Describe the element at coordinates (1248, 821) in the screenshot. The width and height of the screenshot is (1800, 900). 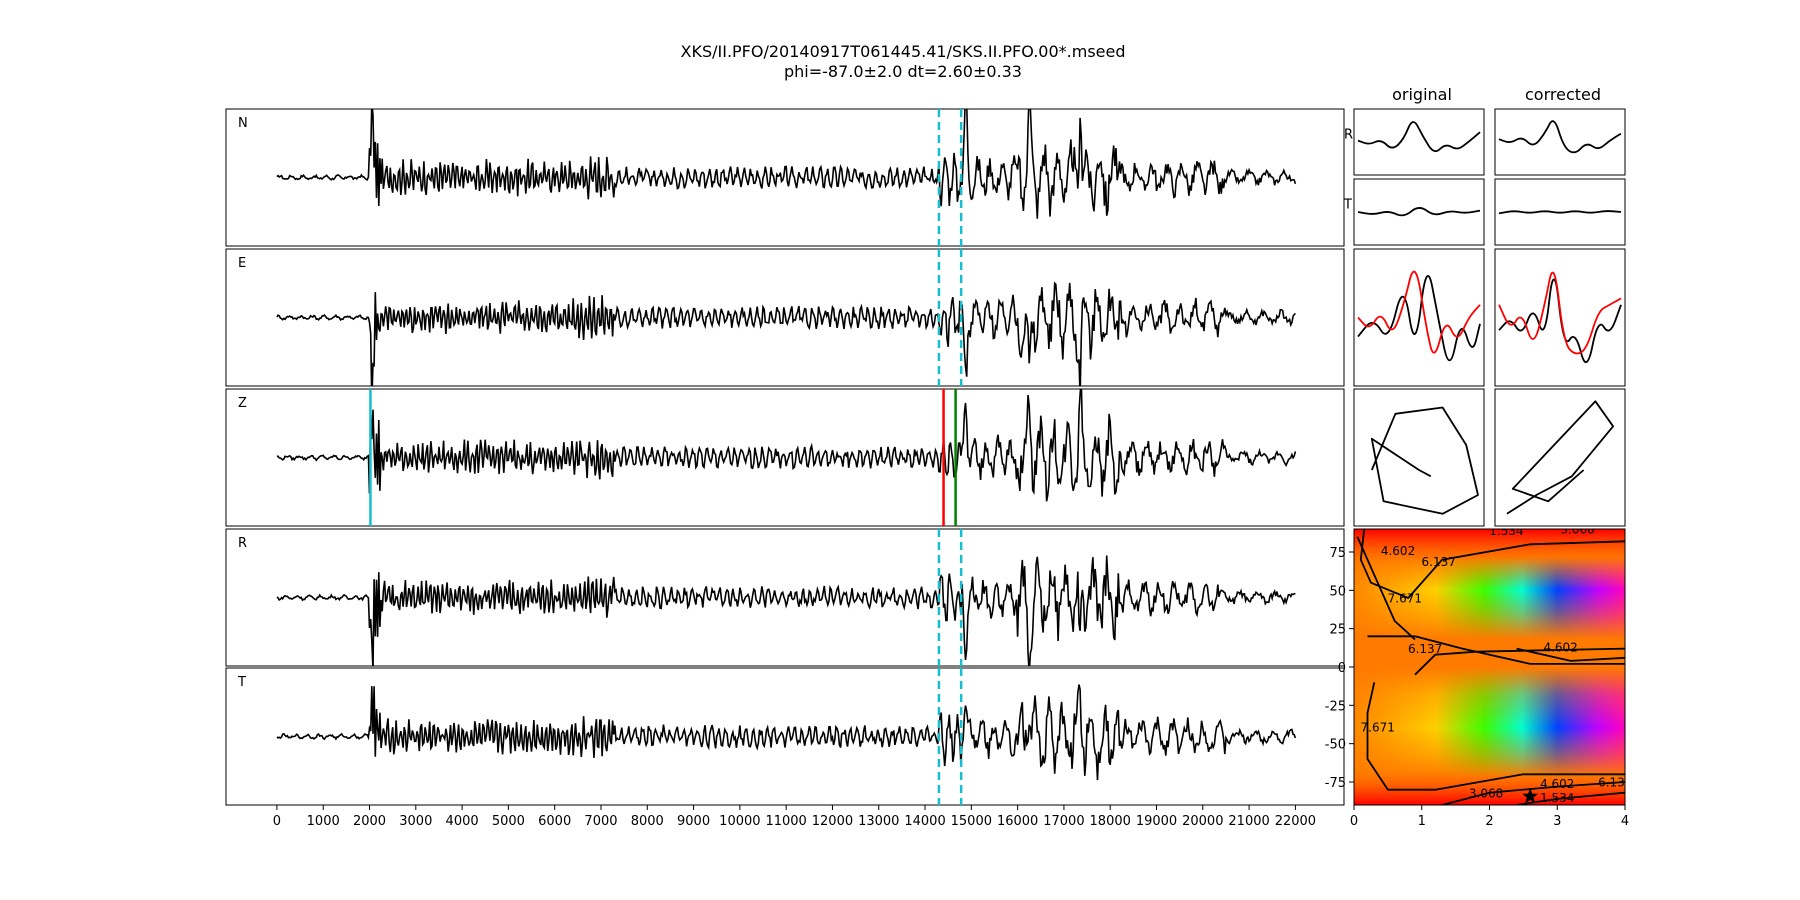
I see `x-tick-label: 21000` at that location.